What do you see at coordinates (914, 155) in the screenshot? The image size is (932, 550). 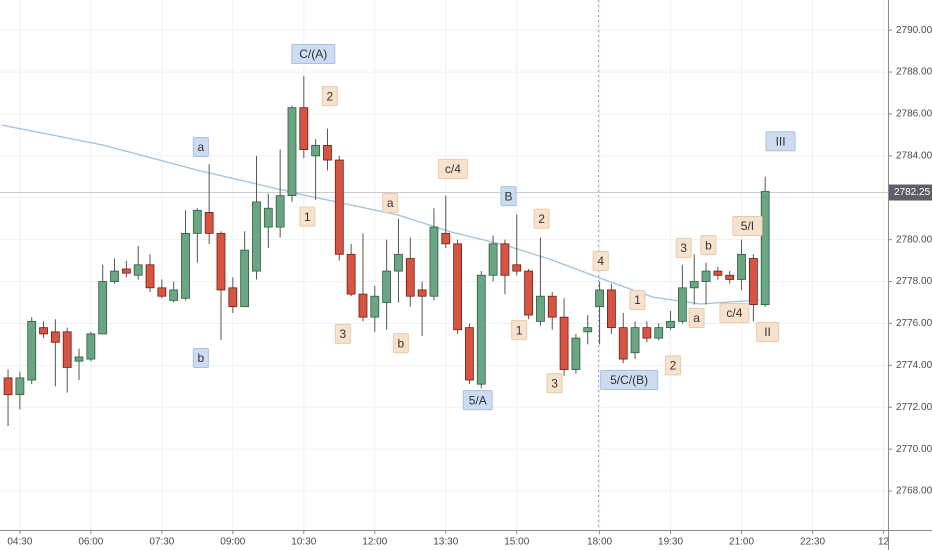 I see `y-tick-label: 2784.00` at bounding box center [914, 155].